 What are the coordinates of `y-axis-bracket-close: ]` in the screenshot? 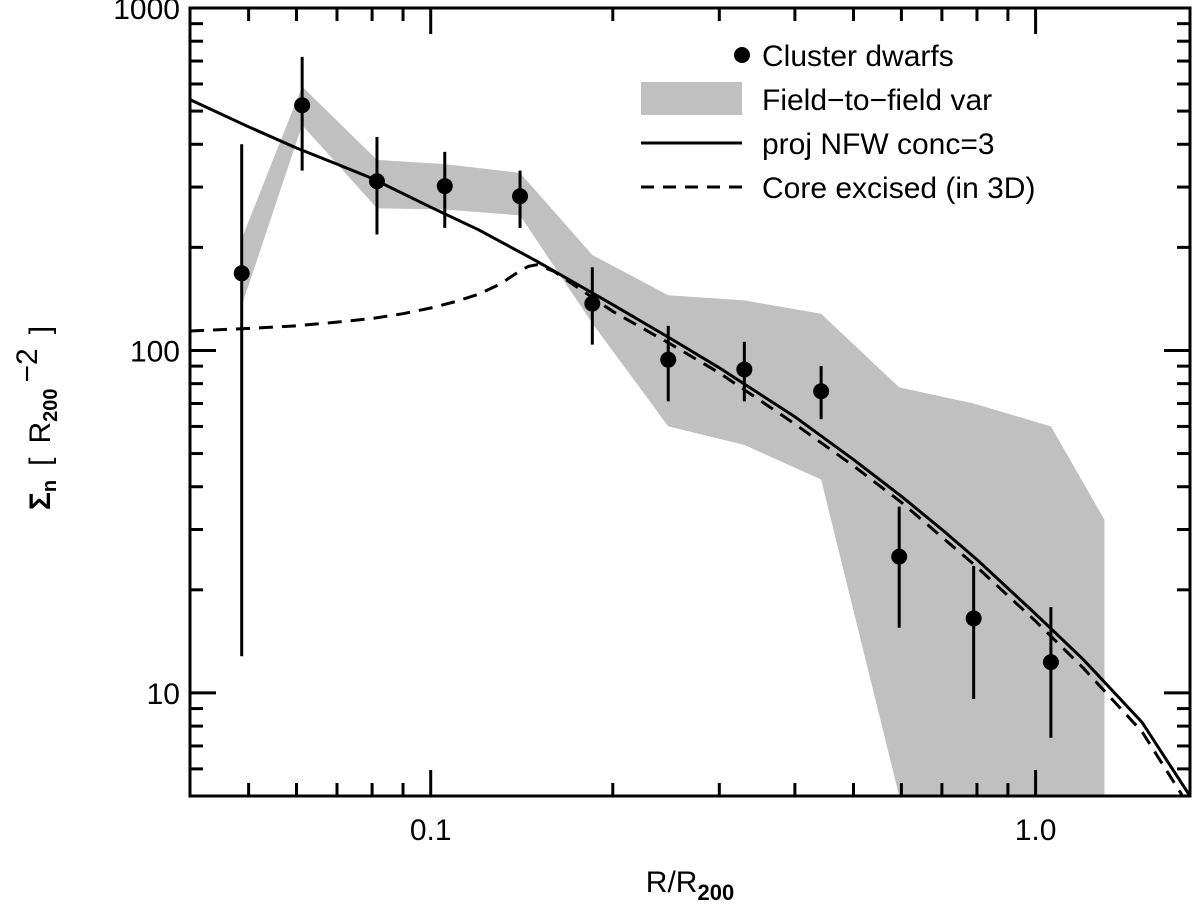 It's located at (40, 330).